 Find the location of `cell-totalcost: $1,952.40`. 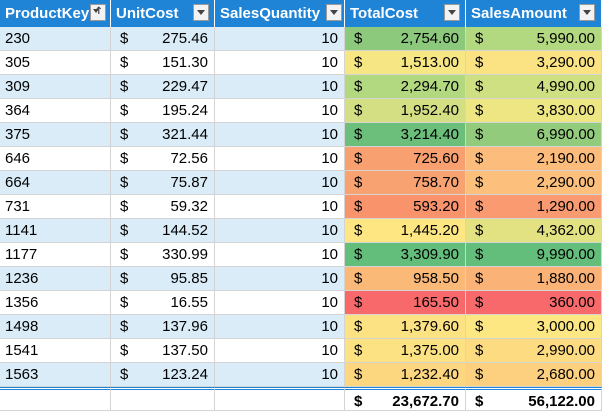

cell-totalcost: $1,952.40 is located at coordinates (405, 111).